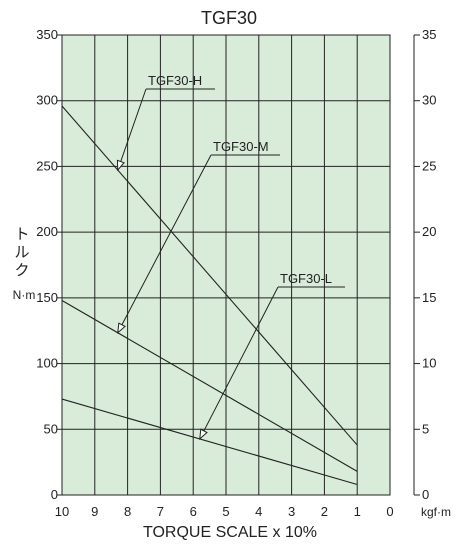 This screenshot has height=550, width=460. I want to click on y-left-tick-label: 100, so click(47, 363).